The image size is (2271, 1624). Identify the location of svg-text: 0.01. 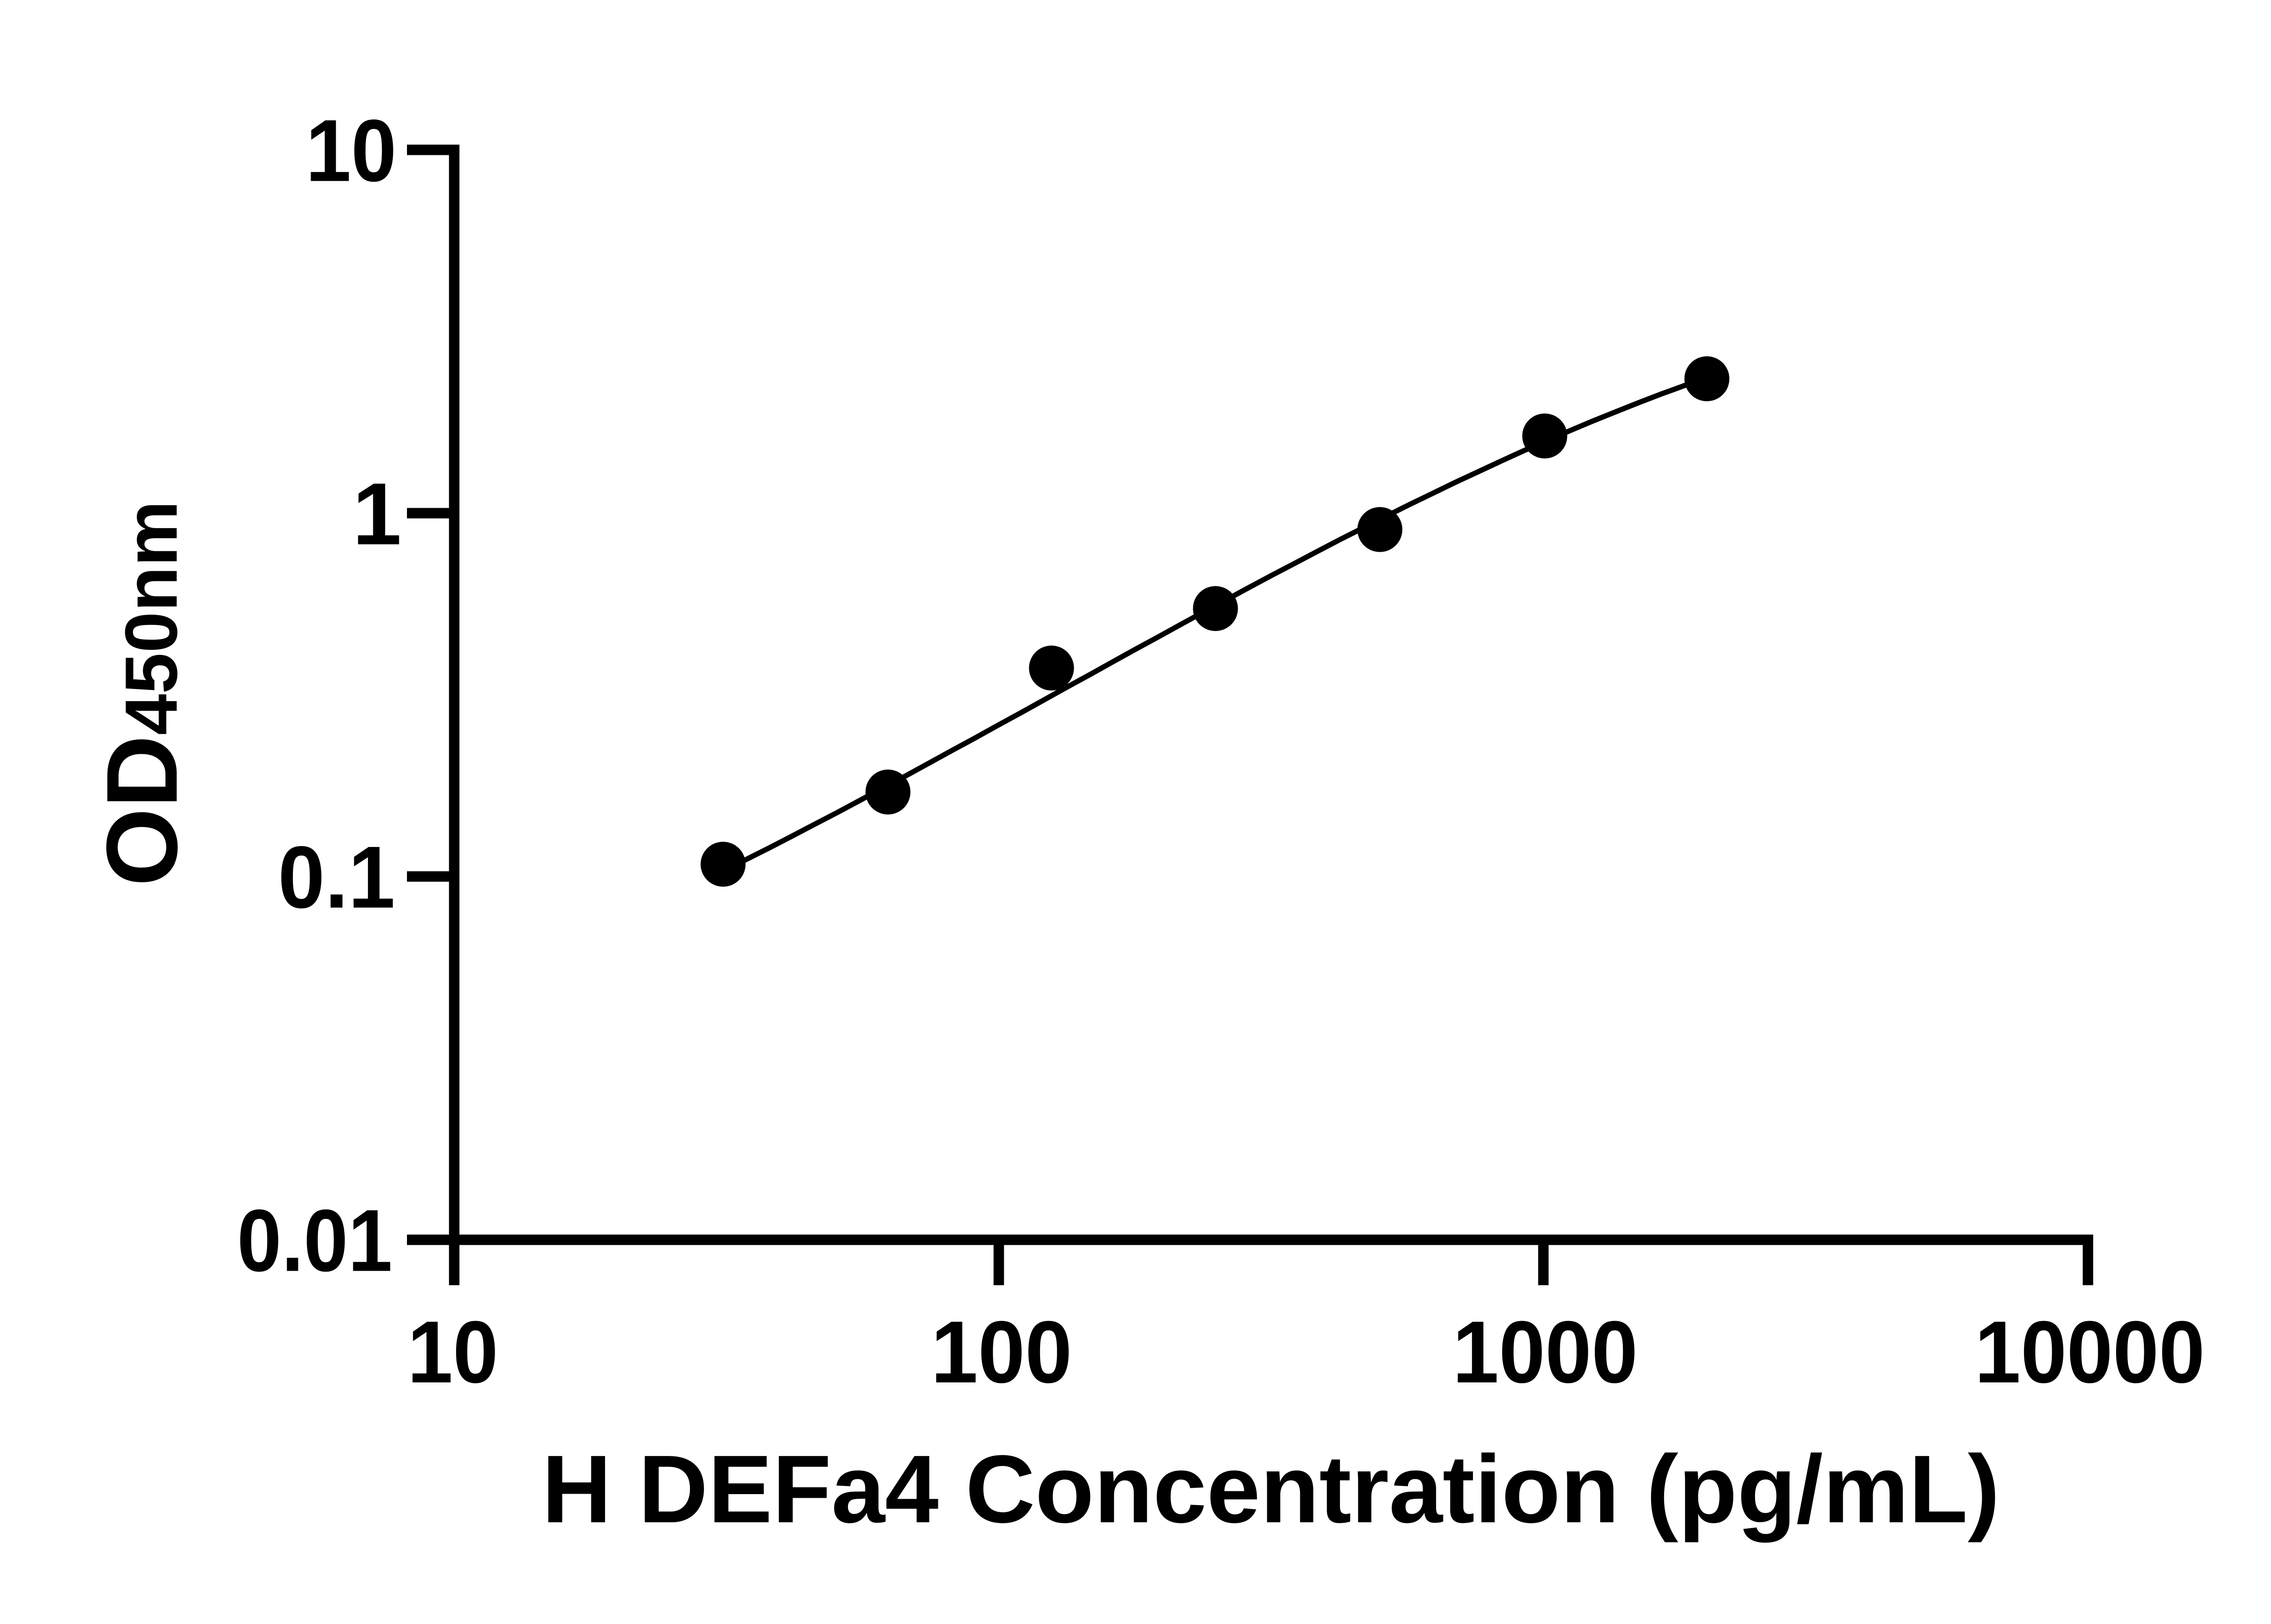
(314, 1241).